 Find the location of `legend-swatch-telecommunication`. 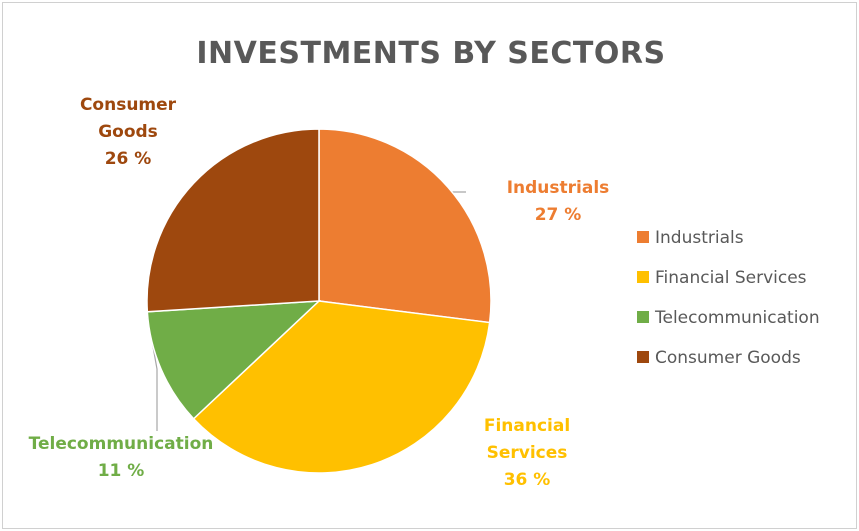

legend-swatch-telecommunication is located at coordinates (643, 317).